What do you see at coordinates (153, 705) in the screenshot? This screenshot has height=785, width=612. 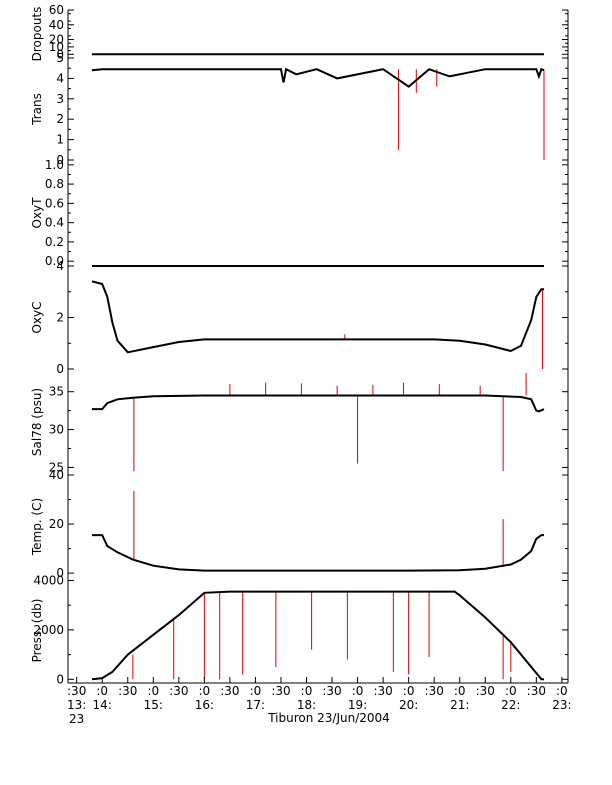 I see `x-tick-label-mid: 15:` at bounding box center [153, 705].